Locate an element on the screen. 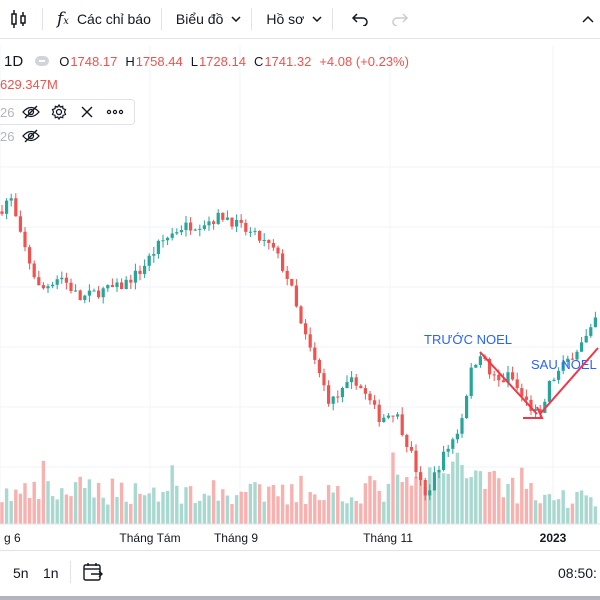  range-1y-button: 1n is located at coordinates (51, 573).